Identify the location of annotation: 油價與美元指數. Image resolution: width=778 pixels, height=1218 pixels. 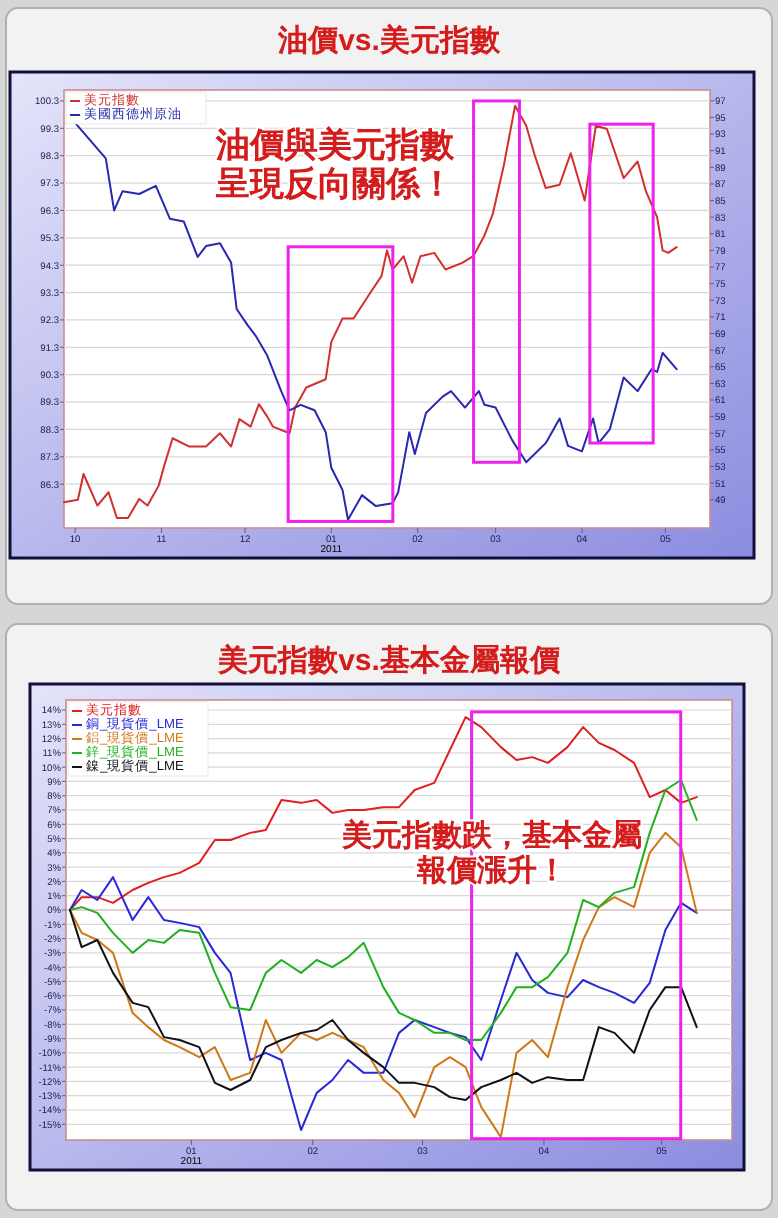
(335, 144).